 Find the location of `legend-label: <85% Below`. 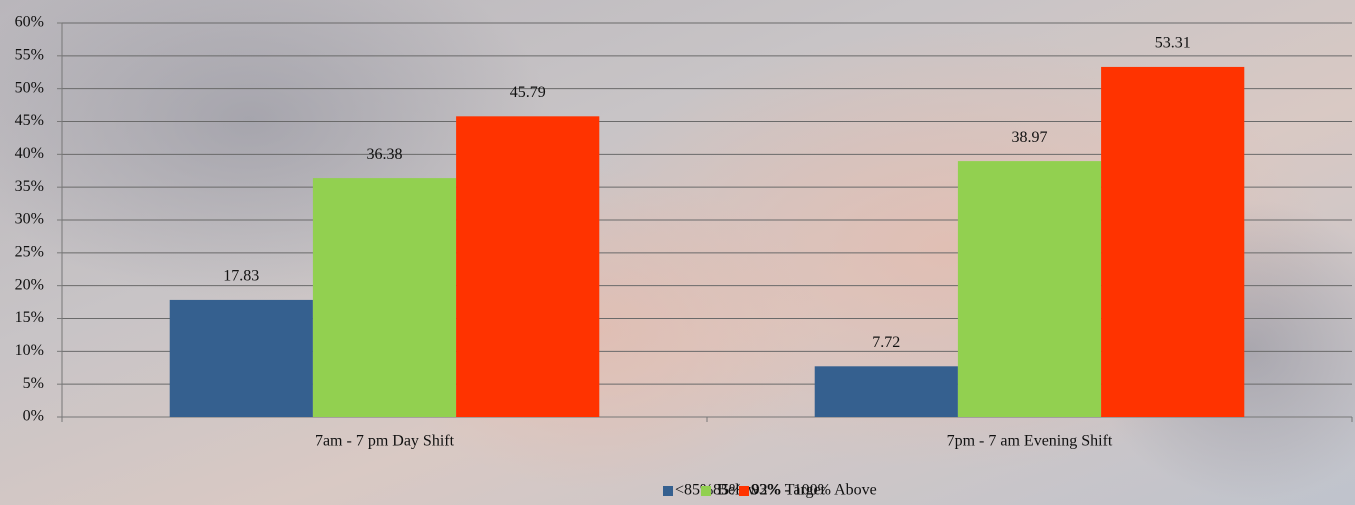

legend-label: <85% Below is located at coordinates (717, 490).